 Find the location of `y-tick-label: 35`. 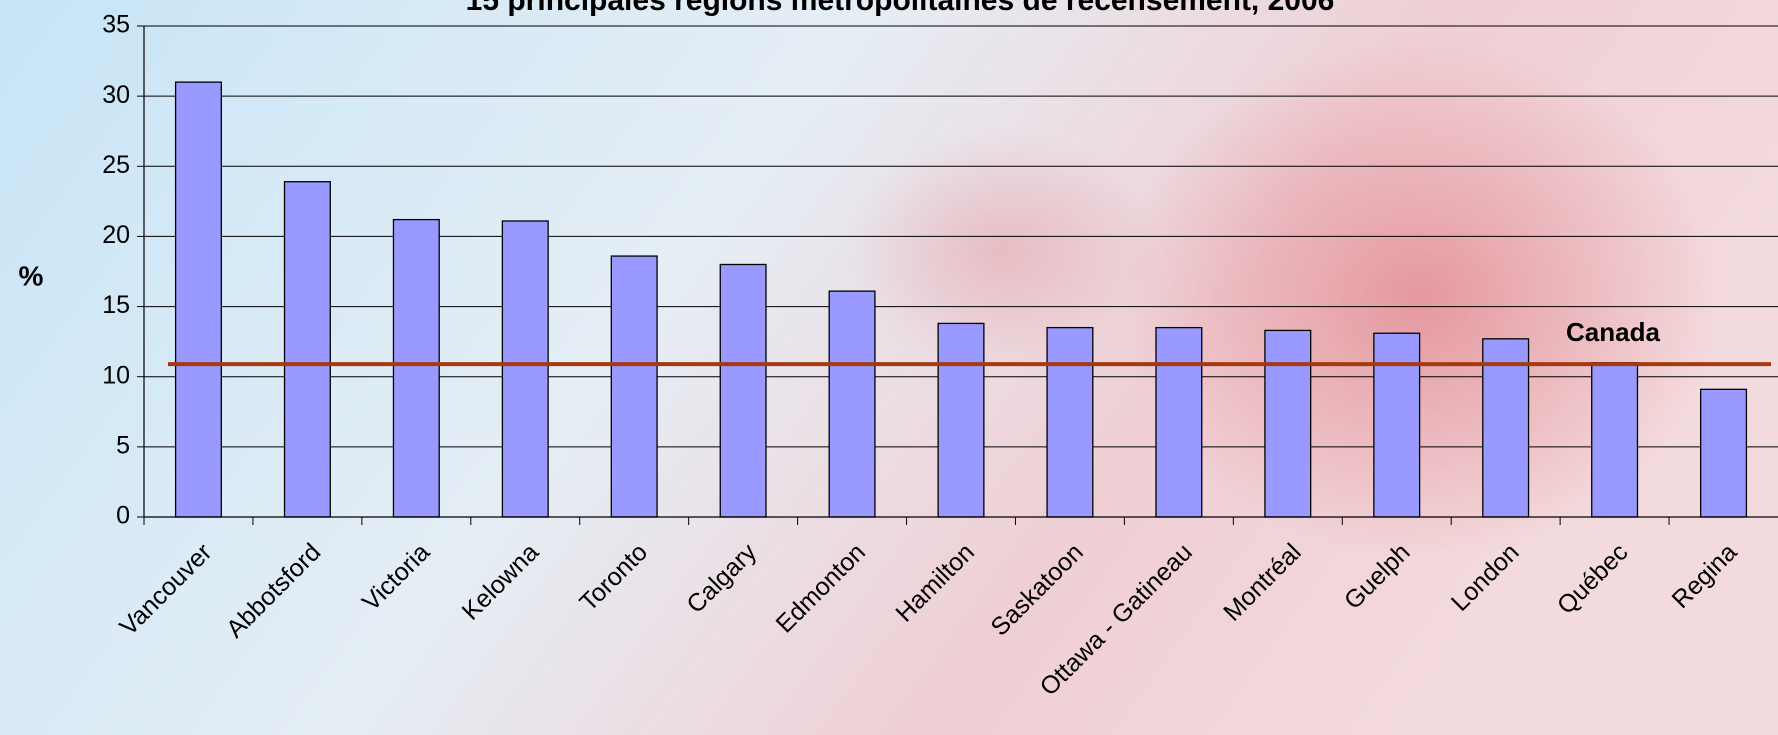

y-tick-label: 35 is located at coordinates (116, 25).